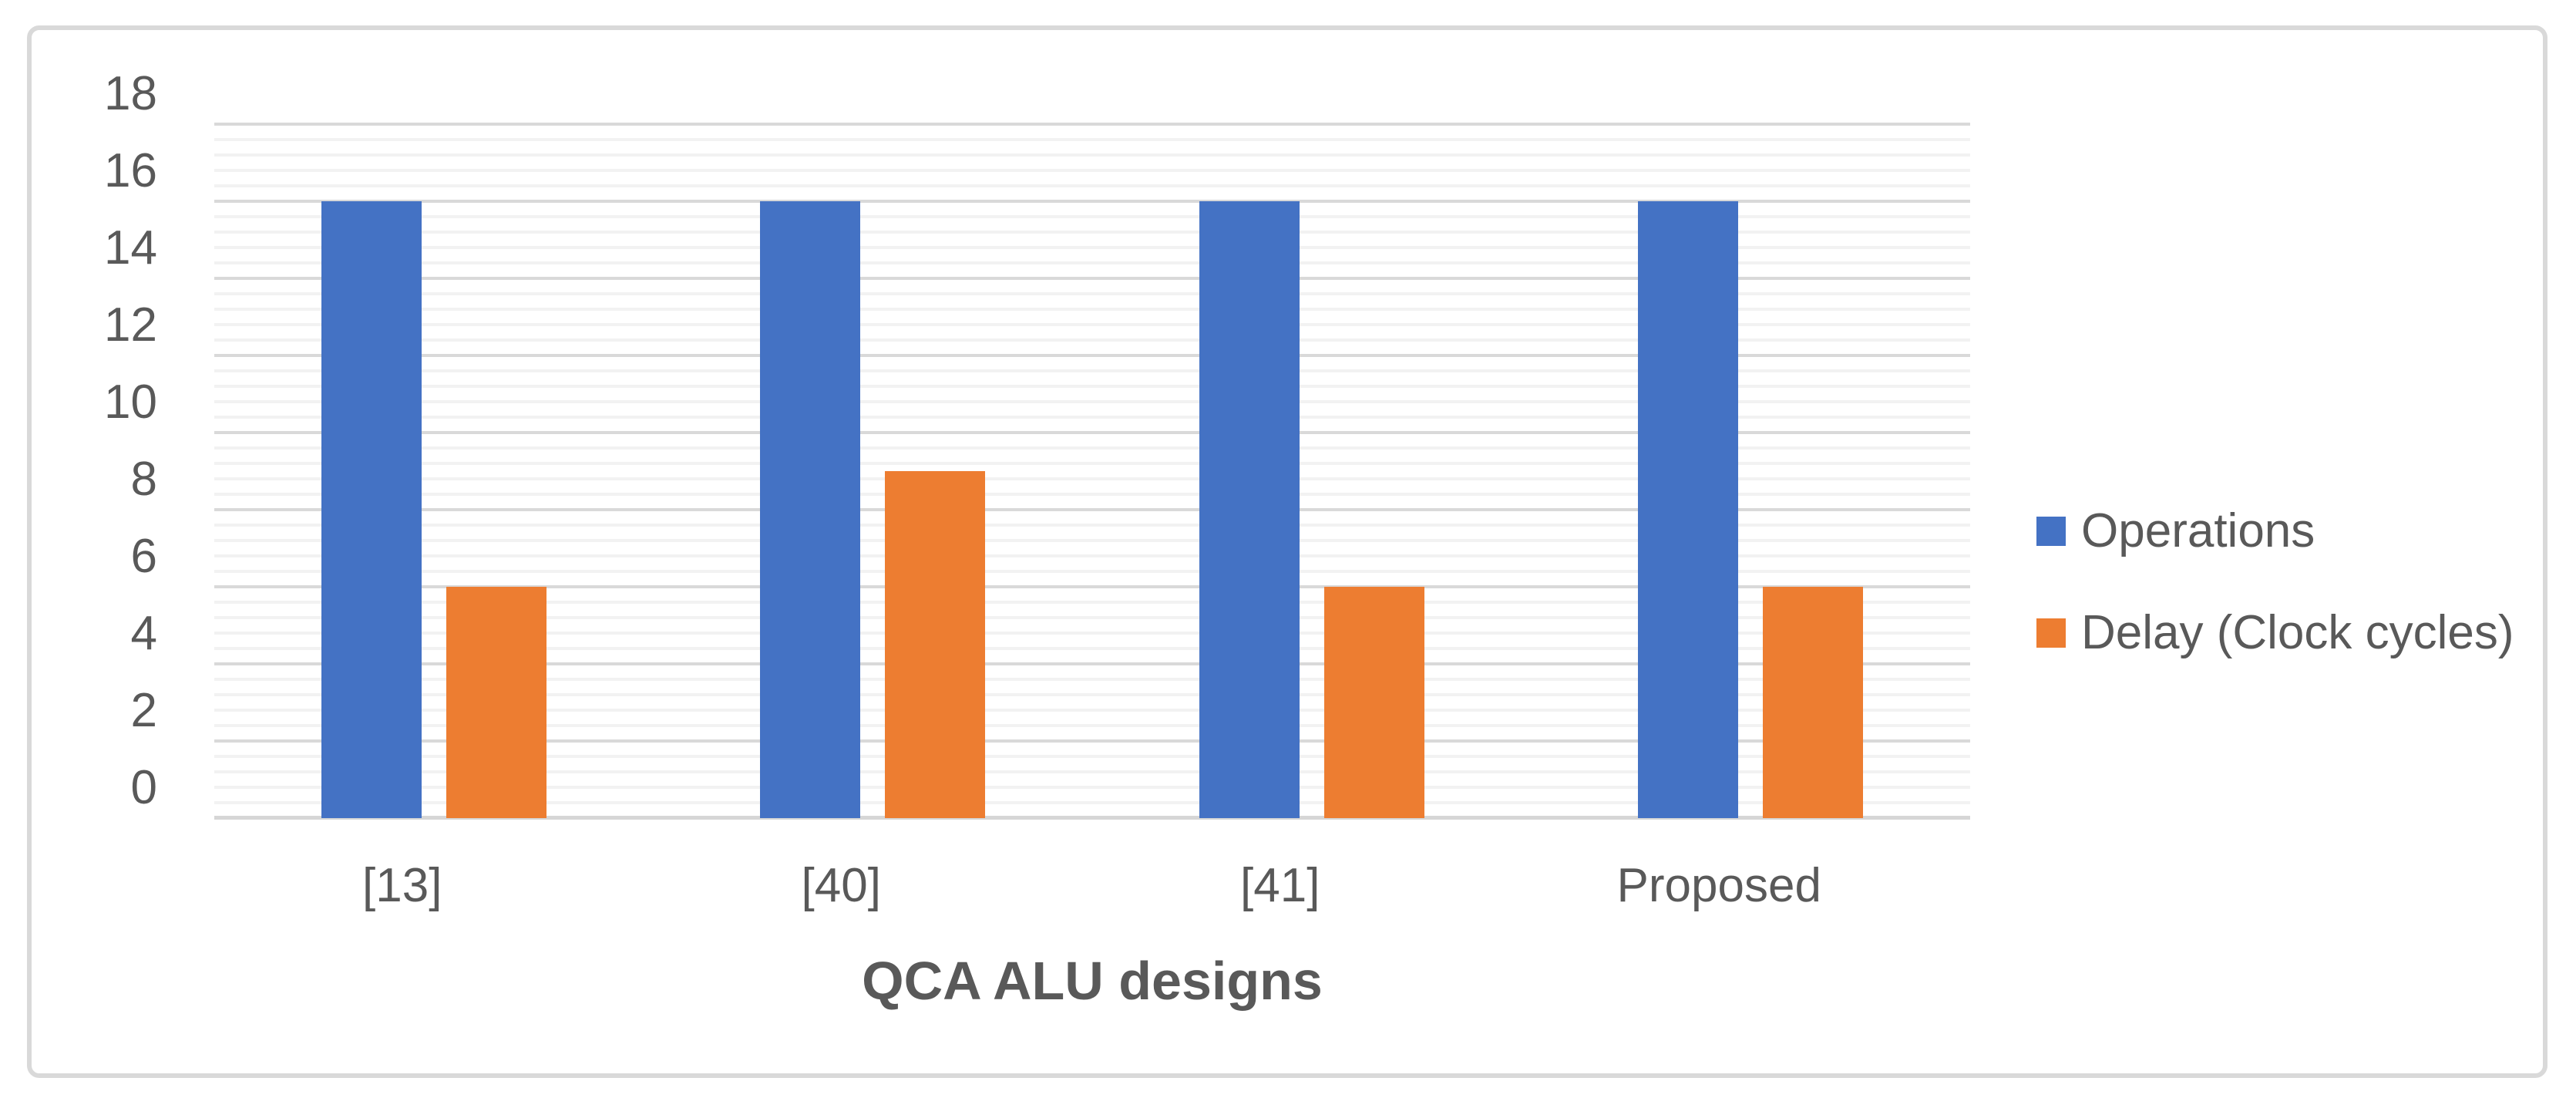 The width and height of the screenshot is (2576, 1098). What do you see at coordinates (130, 325) in the screenshot?
I see `y-tick-label-12: 12` at bounding box center [130, 325].